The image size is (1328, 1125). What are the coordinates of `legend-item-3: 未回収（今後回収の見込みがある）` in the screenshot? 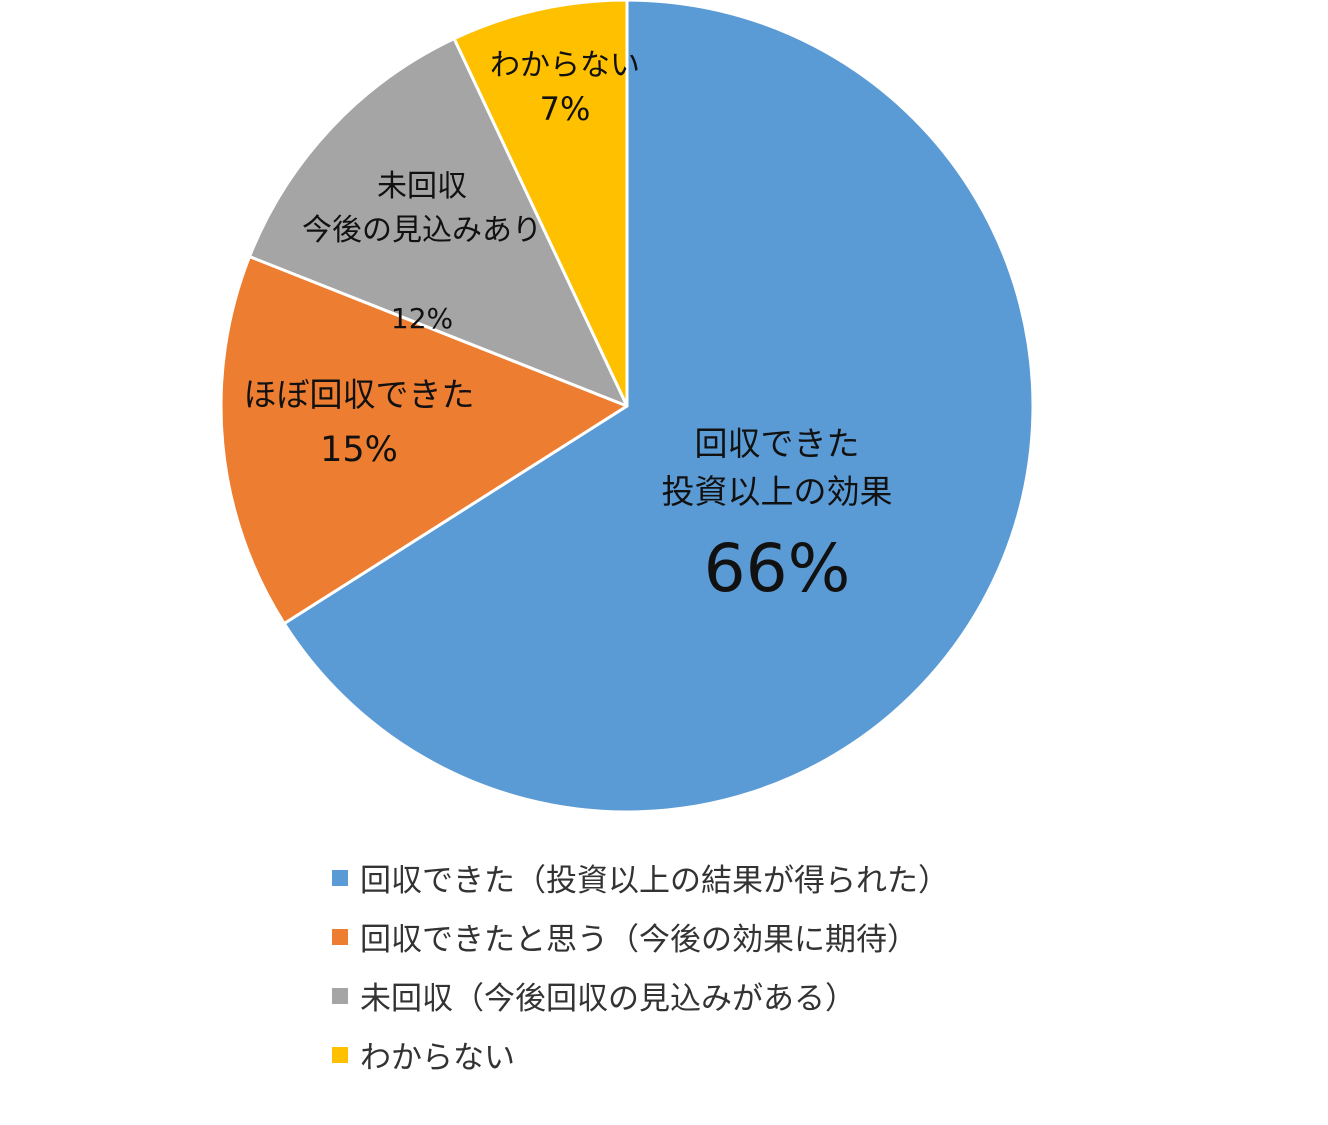 It's located at (782, 995).